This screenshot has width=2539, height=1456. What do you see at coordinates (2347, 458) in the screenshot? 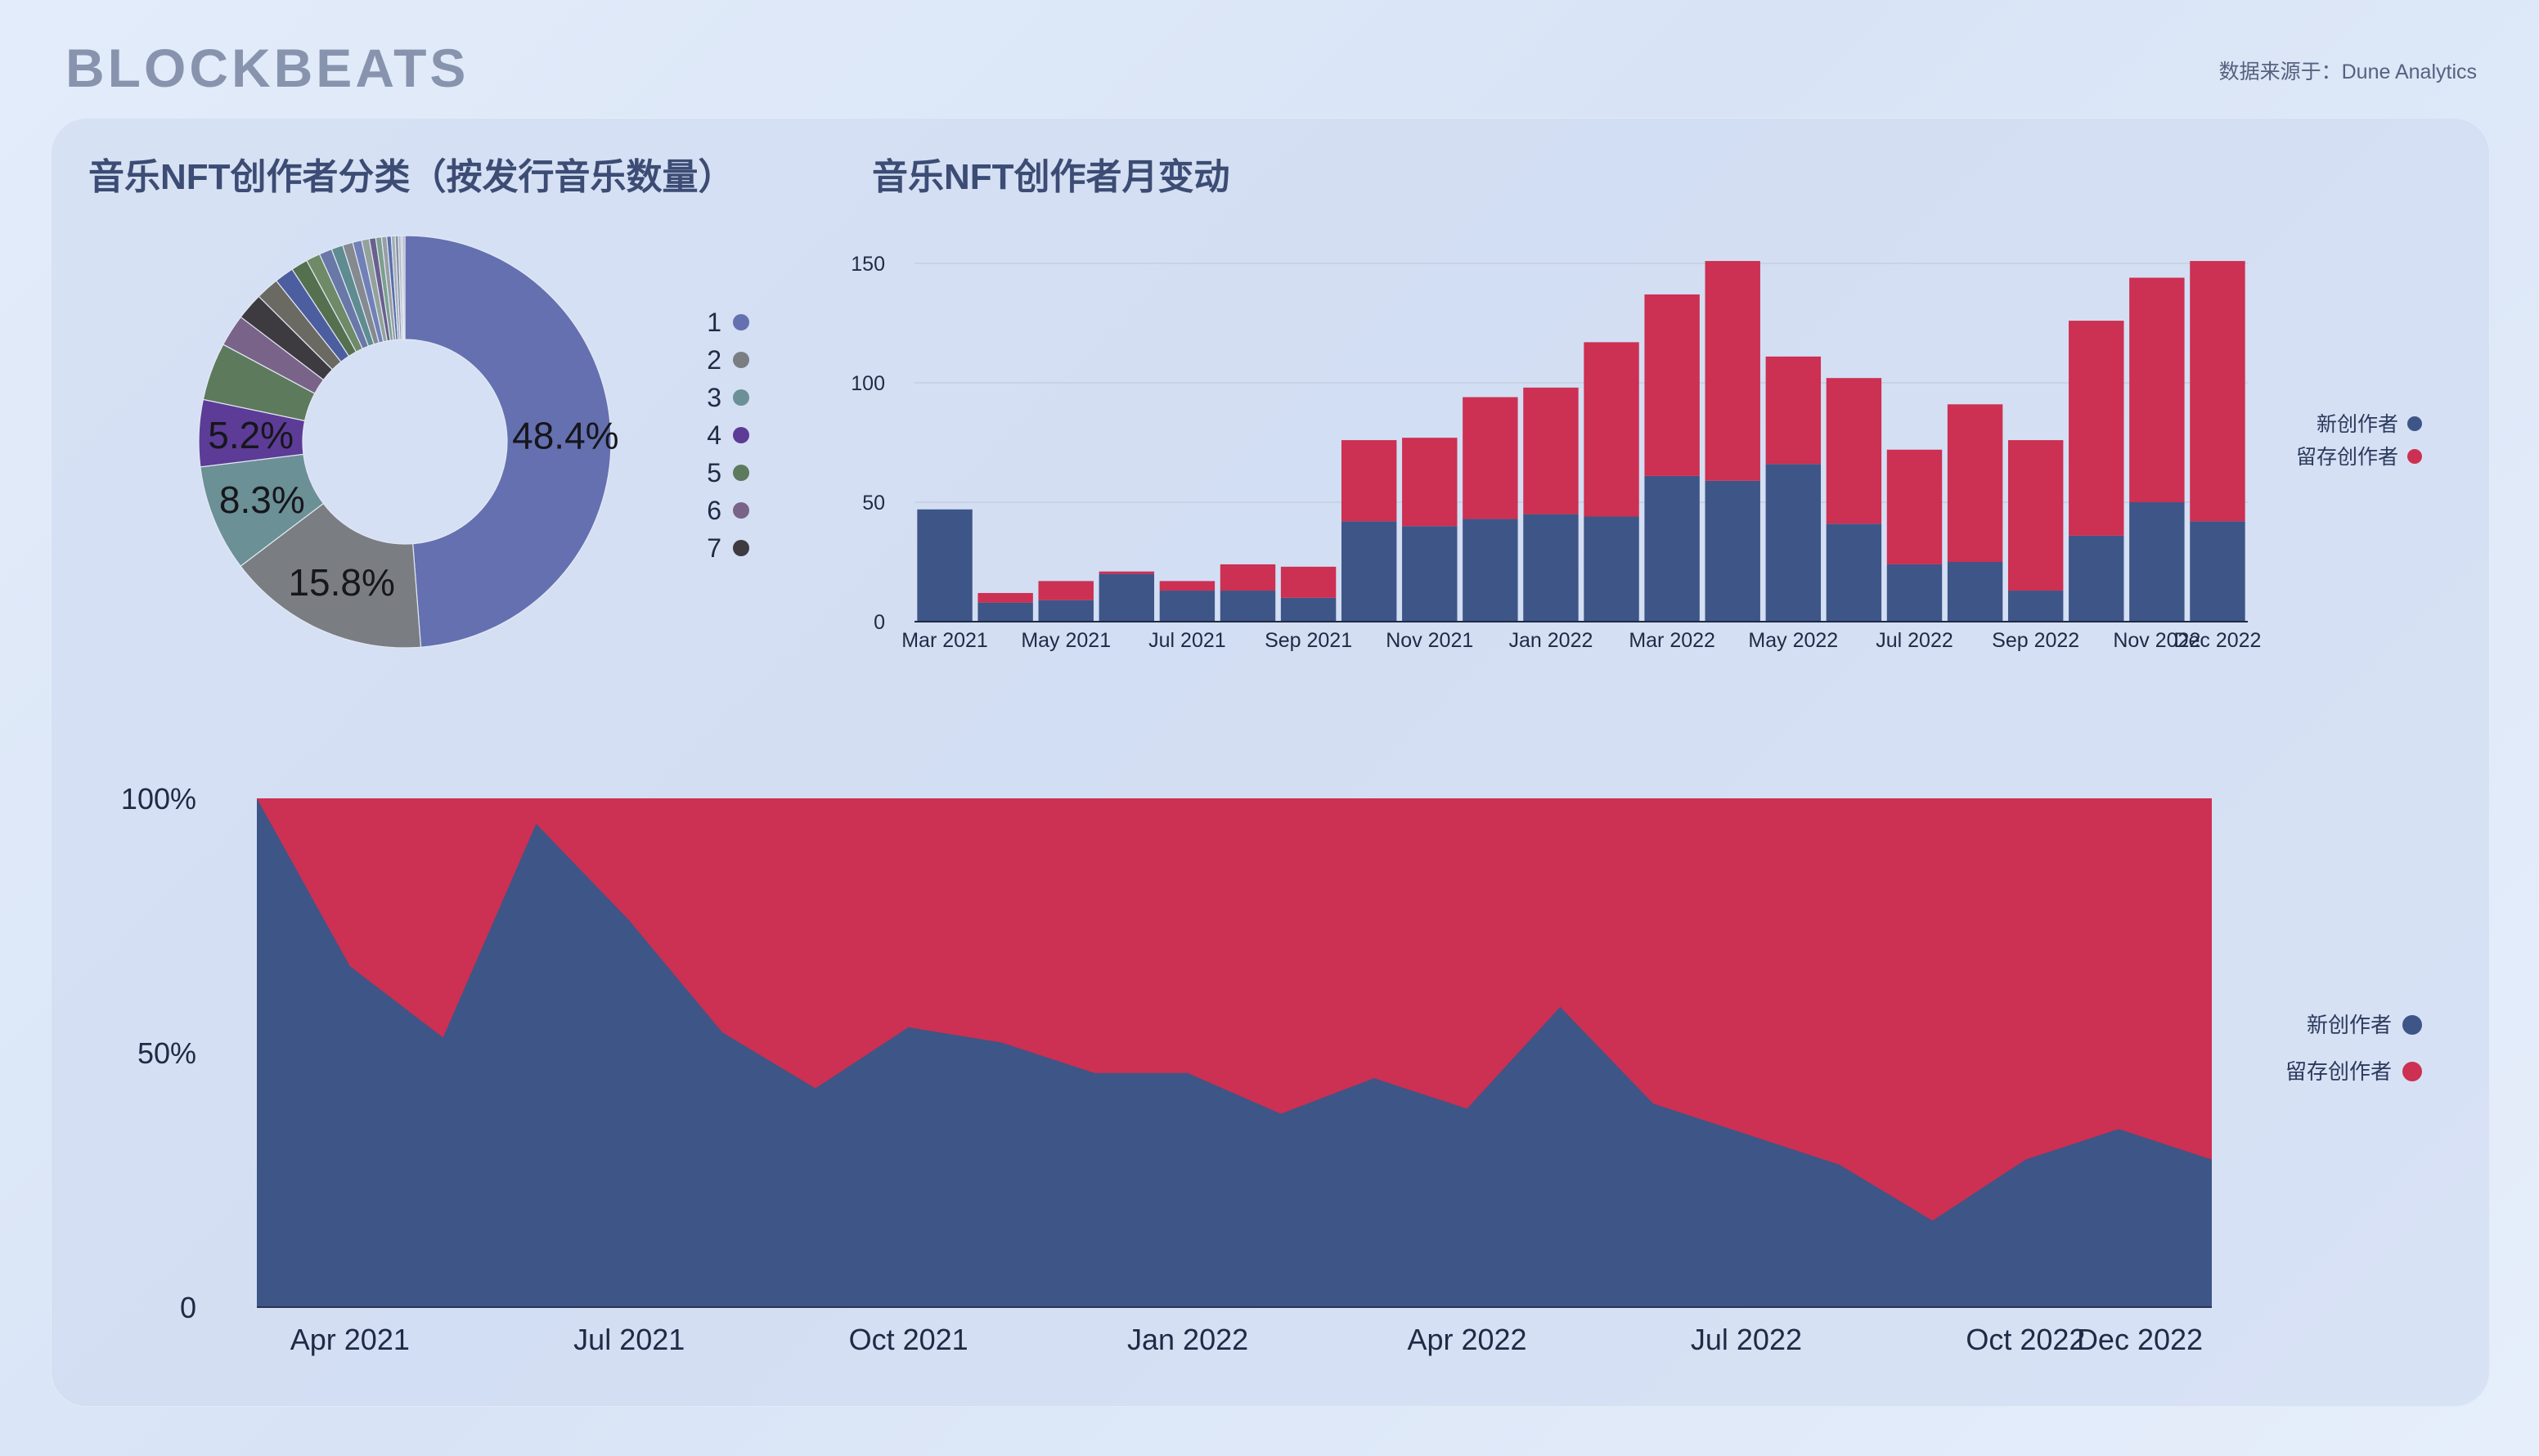
I see `bar-legend-label: 留存创作者` at bounding box center [2347, 458].